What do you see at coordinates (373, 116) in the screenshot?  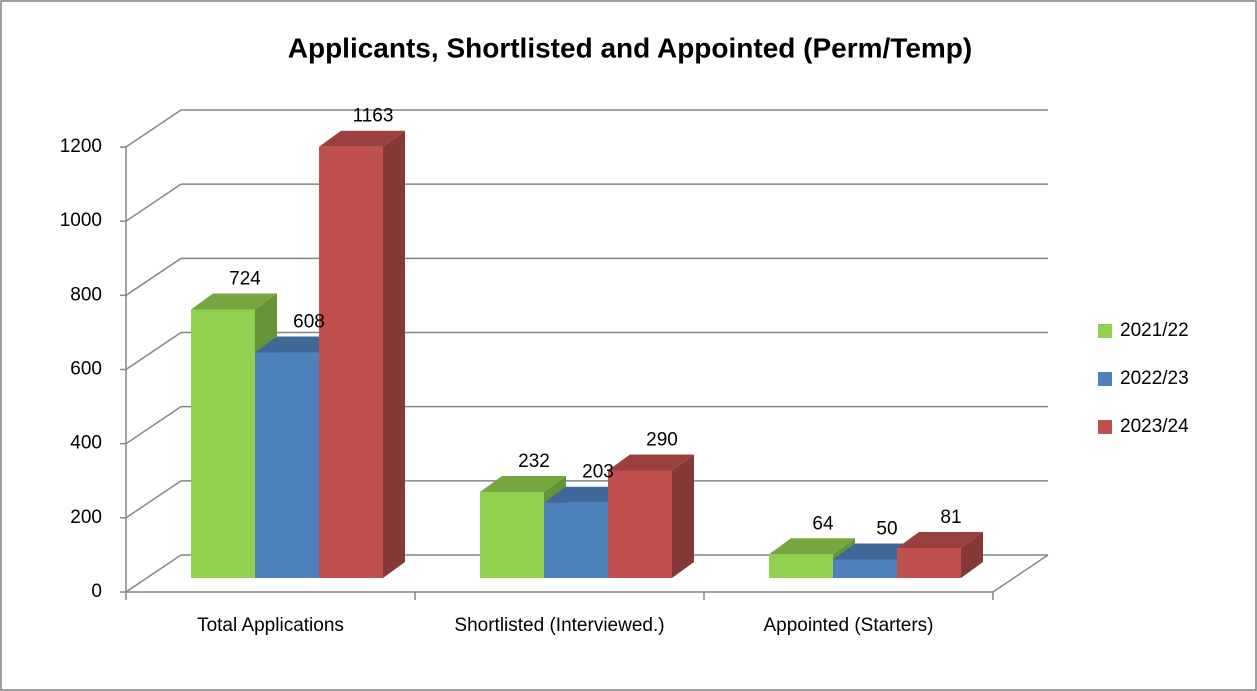 I see `data-label: 1163` at bounding box center [373, 116].